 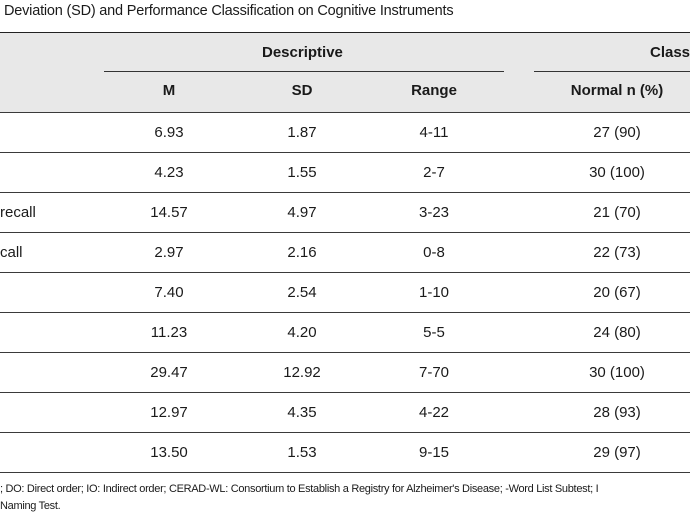 I want to click on row-label: recall, so click(x=18, y=212).